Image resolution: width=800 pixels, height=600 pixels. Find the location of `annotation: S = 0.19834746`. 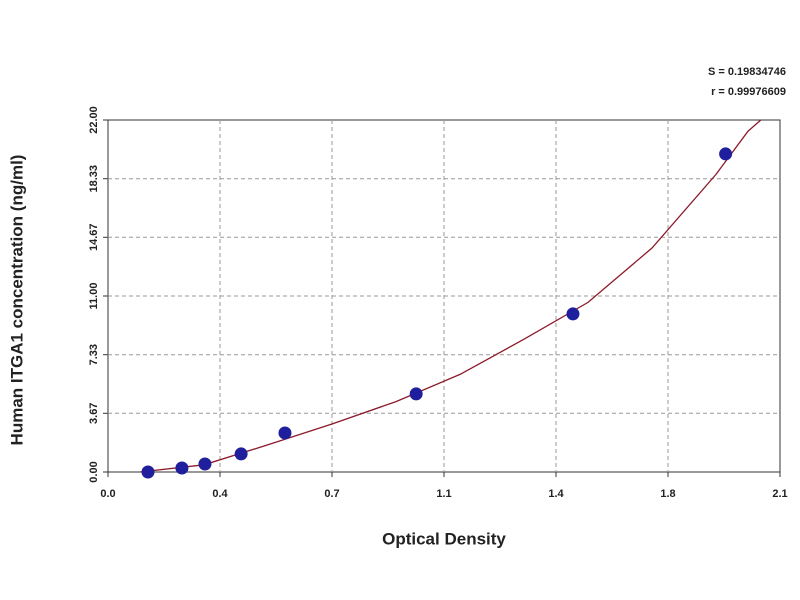

annotation: S = 0.19834746 is located at coordinates (747, 72).